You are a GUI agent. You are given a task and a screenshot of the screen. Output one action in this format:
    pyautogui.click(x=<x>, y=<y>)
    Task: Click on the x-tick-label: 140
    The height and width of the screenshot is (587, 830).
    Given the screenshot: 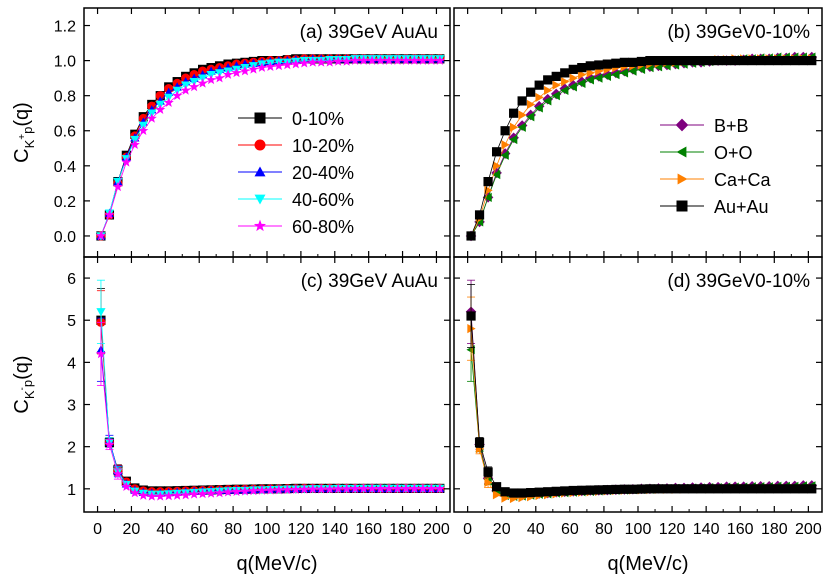 What is the action you would take?
    pyautogui.click(x=706, y=529)
    